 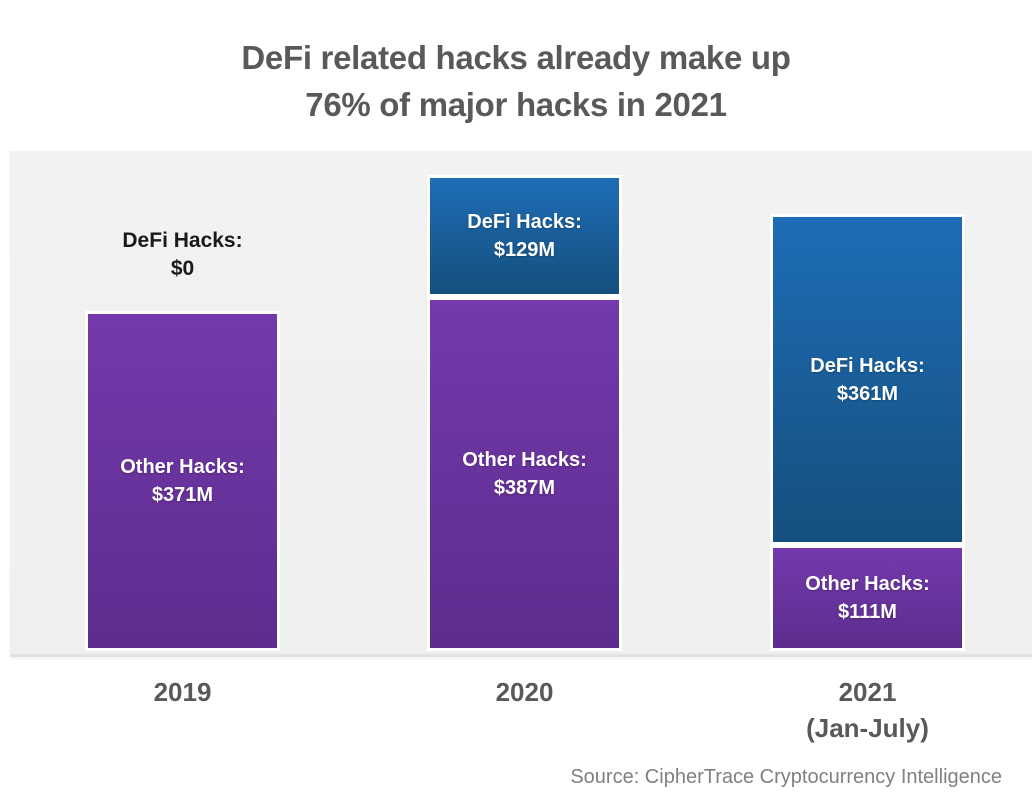 What do you see at coordinates (524, 488) in the screenshot?
I see `segment-label-value: $387M` at bounding box center [524, 488].